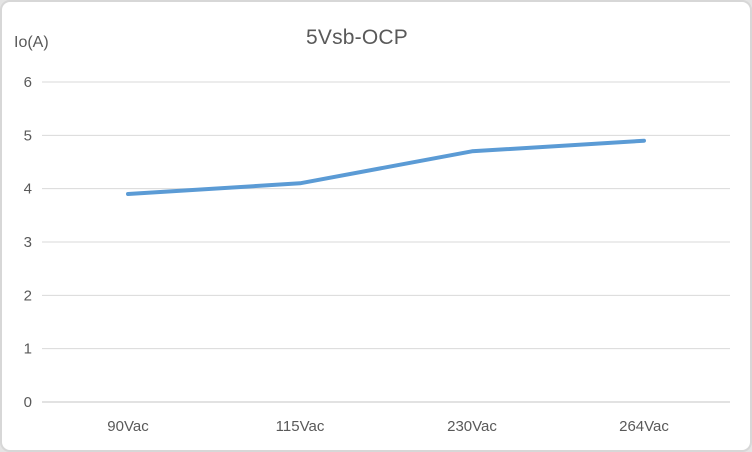  What do you see at coordinates (28, 295) in the screenshot?
I see `y-tick-label: 2` at bounding box center [28, 295].